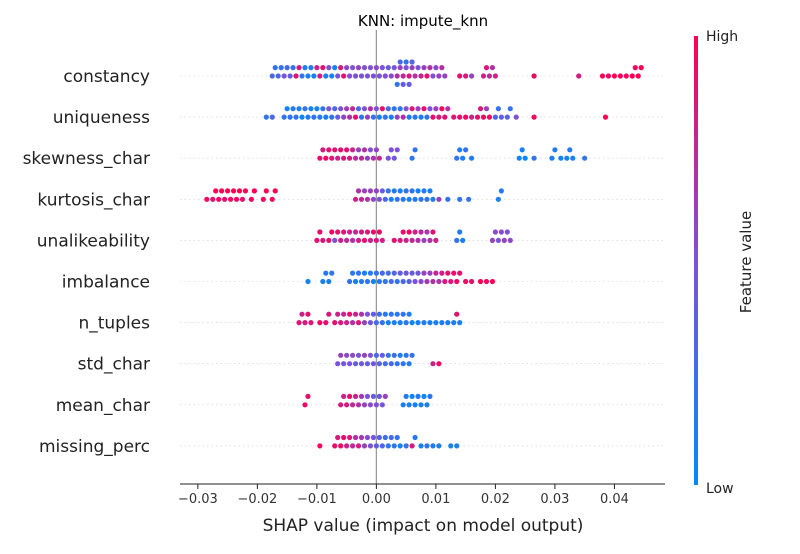 The height and width of the screenshot is (554, 800). I want to click on feature-label: unalikeability, so click(93, 241).